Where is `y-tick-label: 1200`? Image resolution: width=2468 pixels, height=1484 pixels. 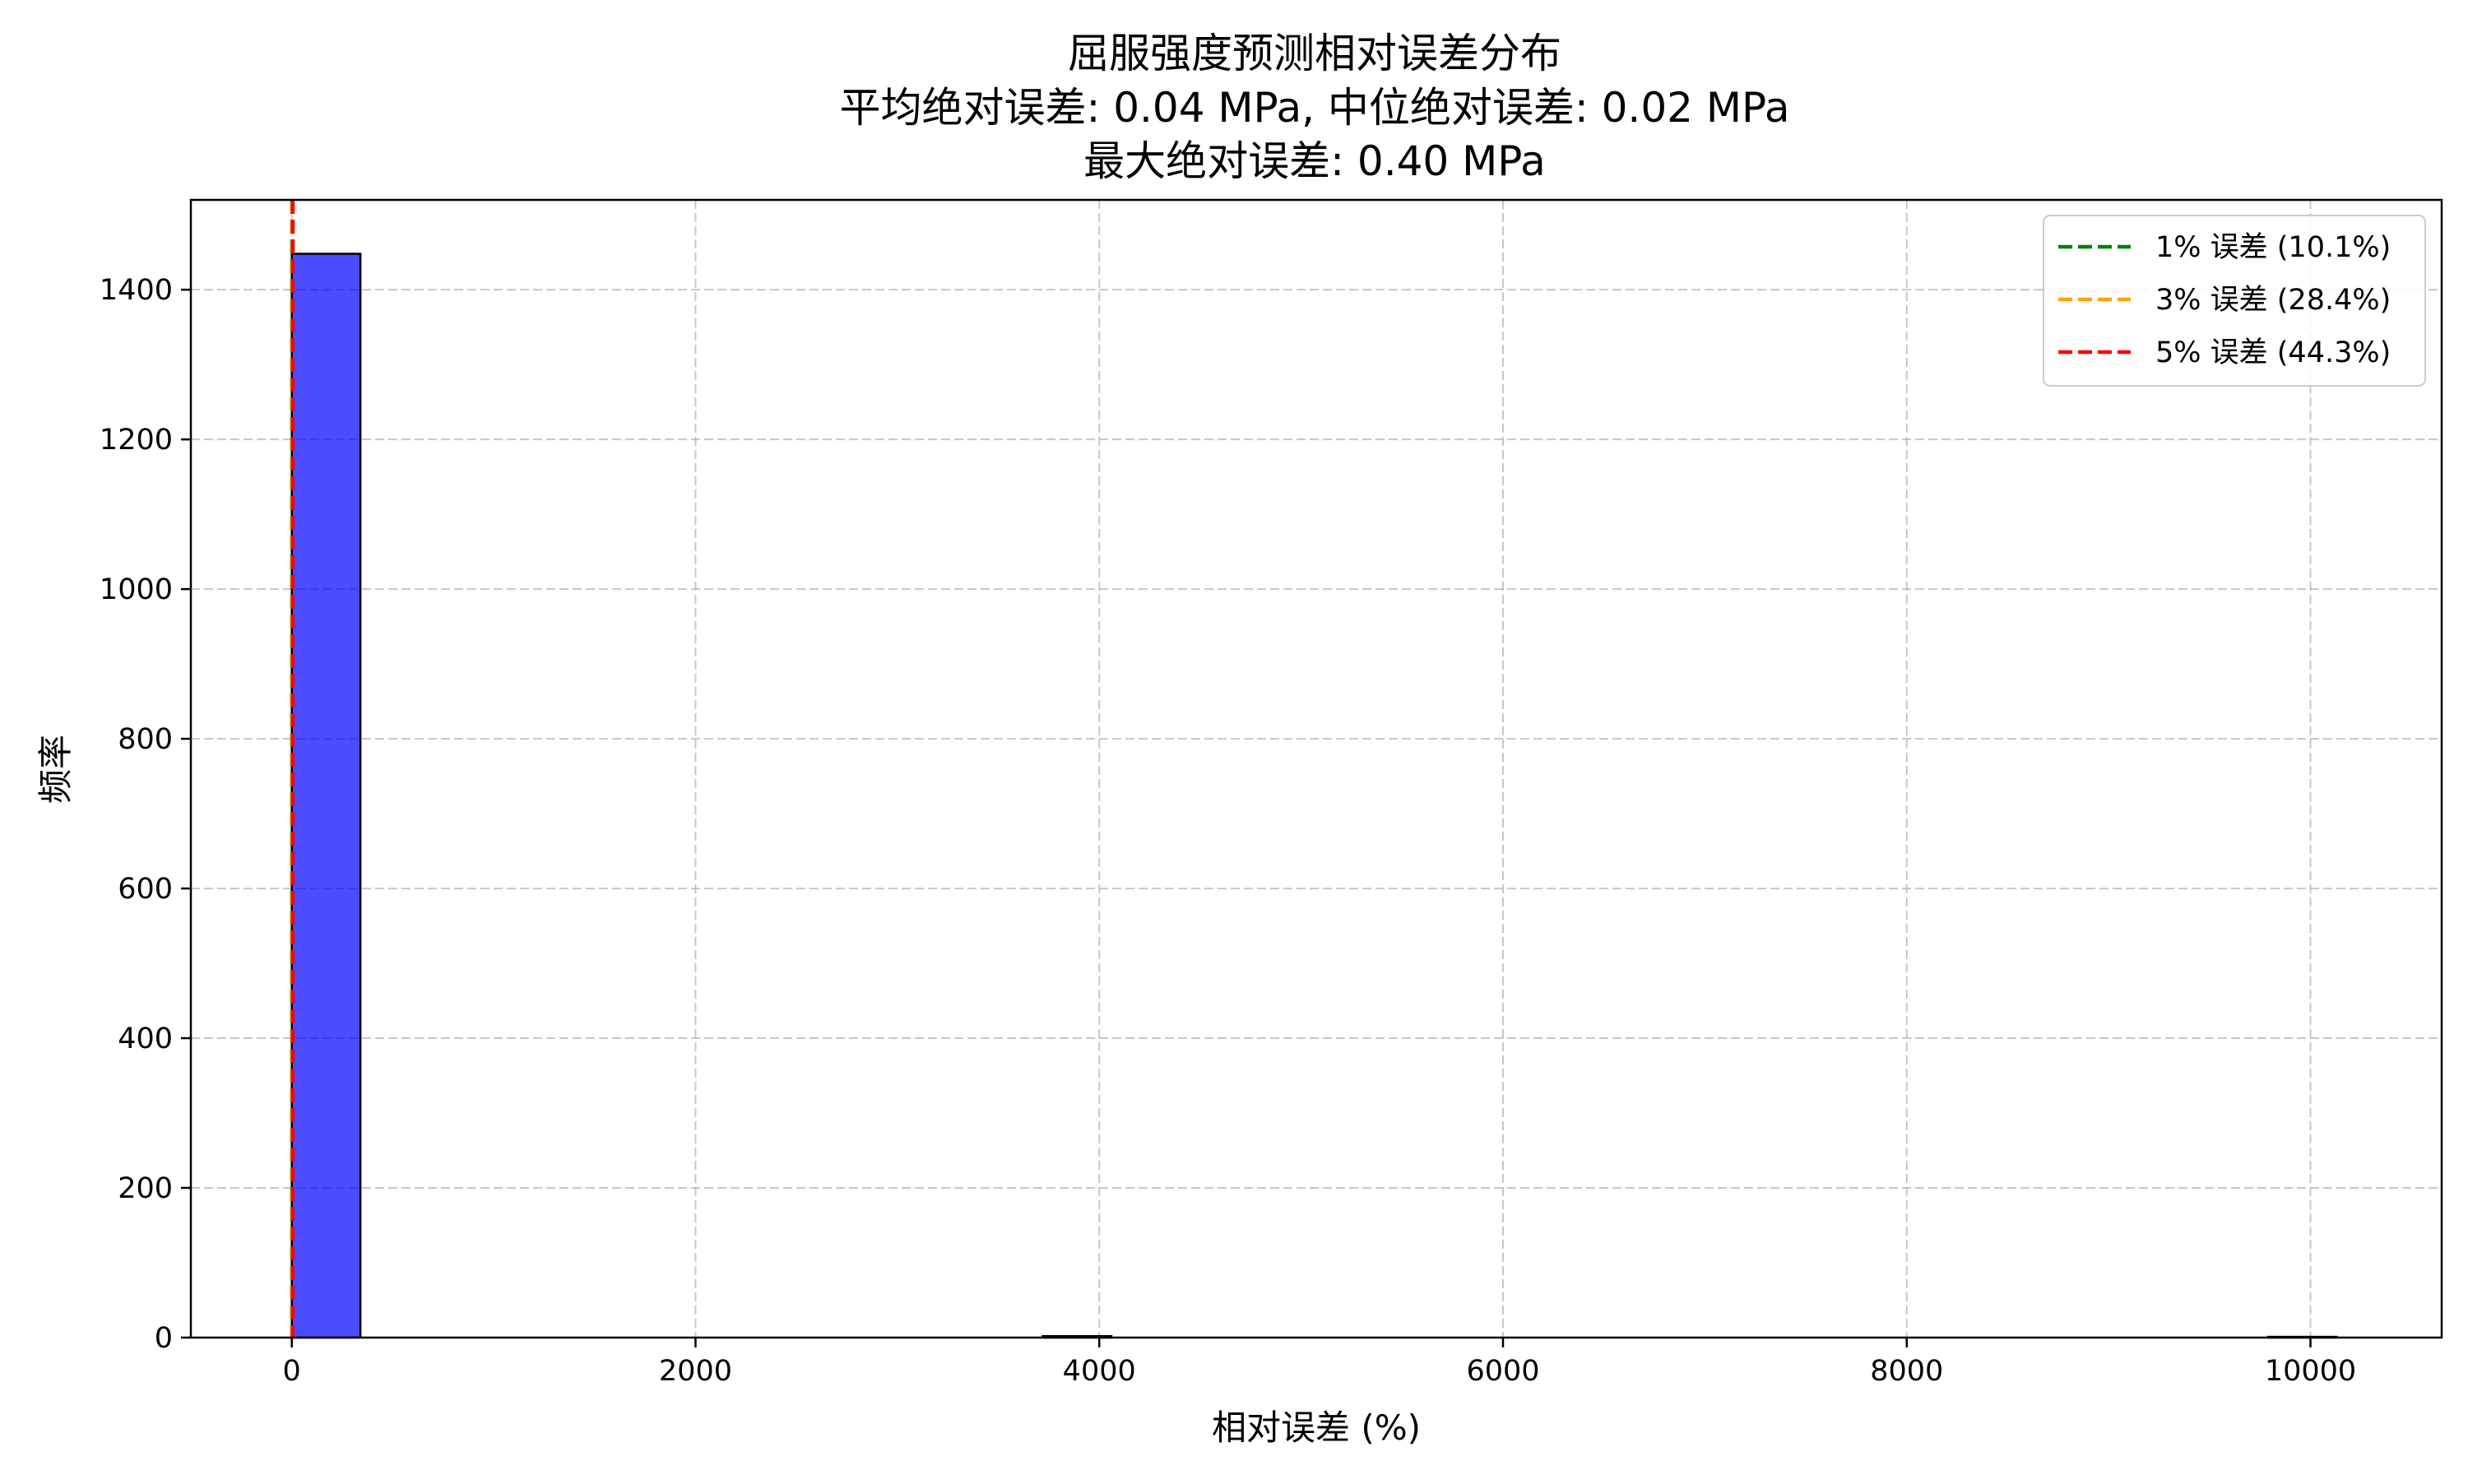 y-tick-label: 1200 is located at coordinates (136, 440).